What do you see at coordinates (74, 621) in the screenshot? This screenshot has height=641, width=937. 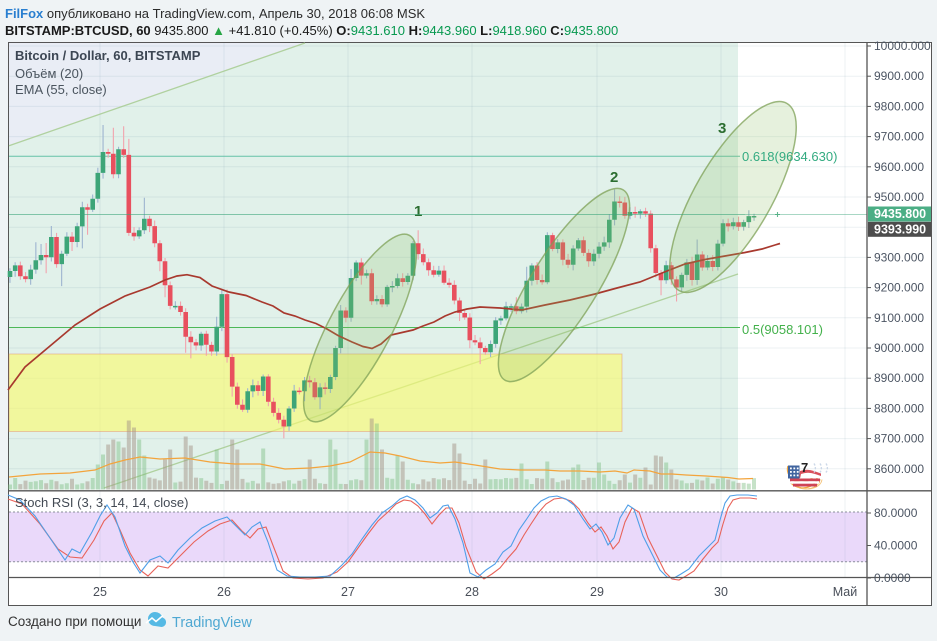 I see `svg-text: Создано при помощи` at bounding box center [74, 621].